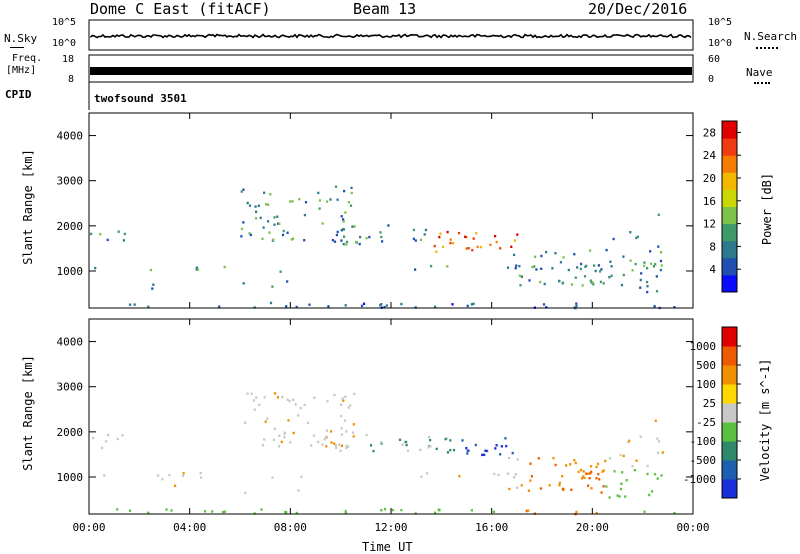 This screenshot has height=554, width=800. I want to click on time-xlabel: Time UT, so click(387, 547).